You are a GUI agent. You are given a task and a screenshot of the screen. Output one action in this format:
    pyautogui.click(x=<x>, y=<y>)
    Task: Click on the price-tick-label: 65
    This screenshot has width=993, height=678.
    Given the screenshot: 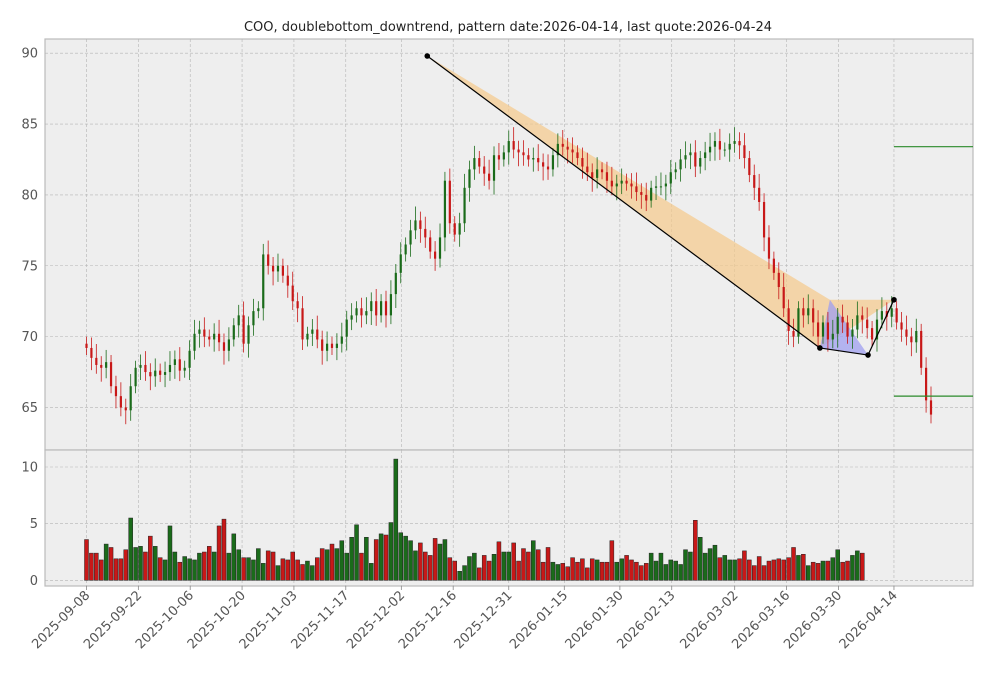 What is the action you would take?
    pyautogui.click(x=29, y=408)
    